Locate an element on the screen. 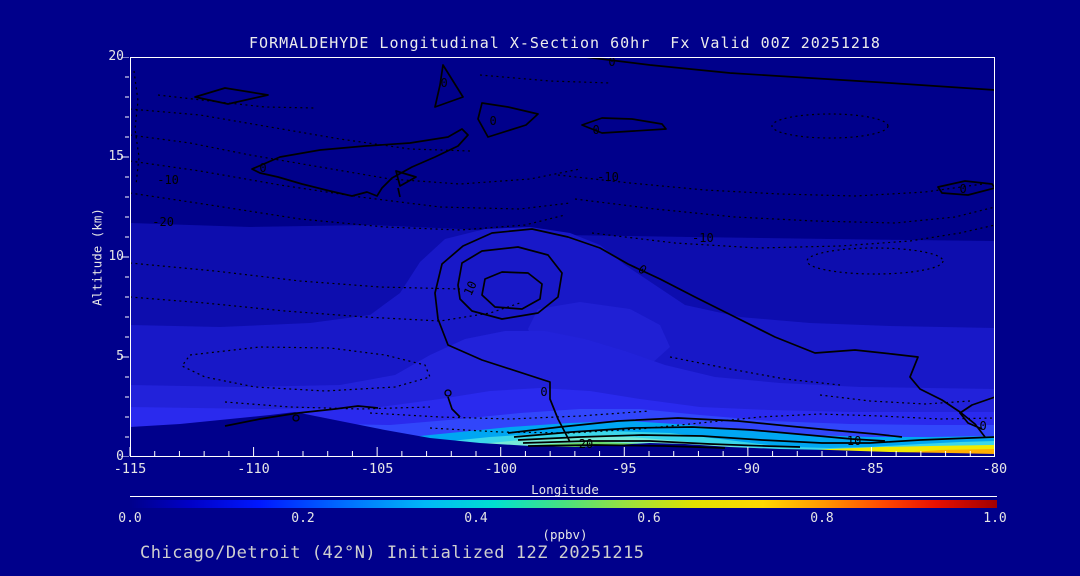 Image resolution: width=1080 pixels, height=576 pixels. y-tick-label: 20 is located at coordinates (116, 56).